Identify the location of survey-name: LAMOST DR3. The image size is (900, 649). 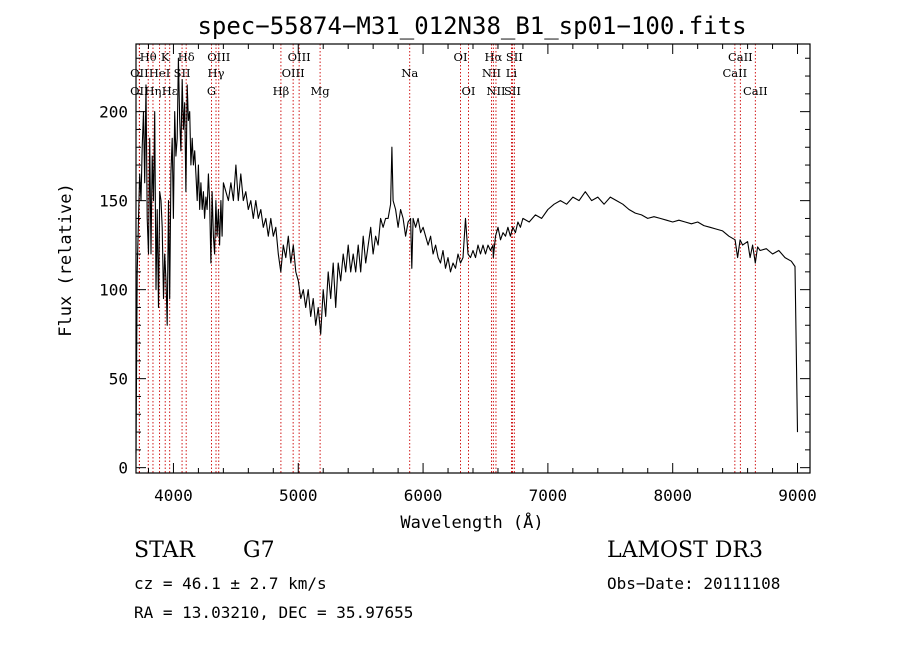
(685, 550).